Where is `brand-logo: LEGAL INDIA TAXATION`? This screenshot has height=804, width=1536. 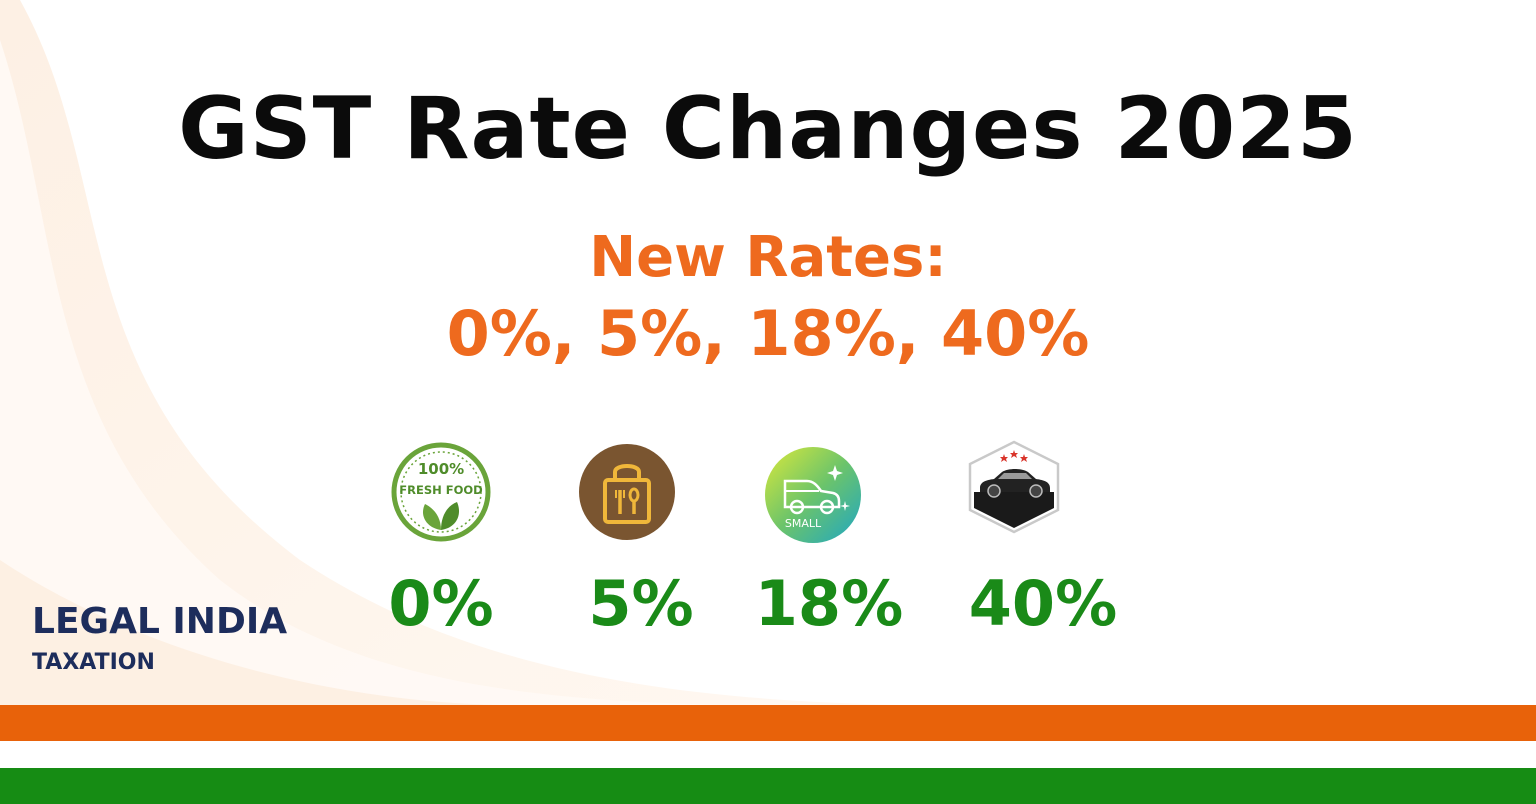 brand-logo: LEGAL INDIA TAXATION is located at coordinates (159, 639).